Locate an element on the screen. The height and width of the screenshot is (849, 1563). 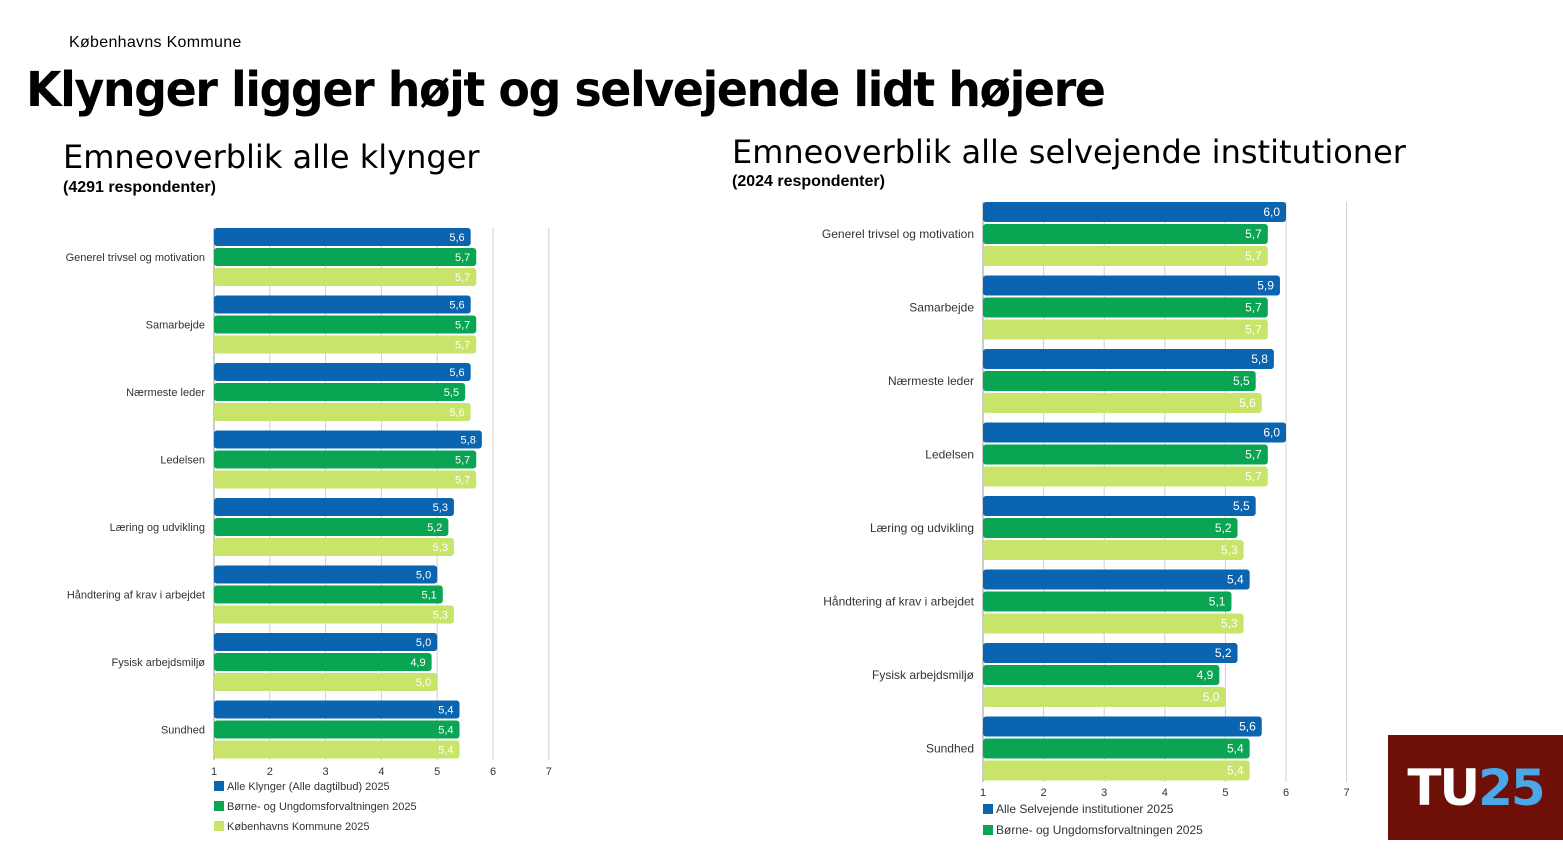
data-label: 4,9 is located at coordinates (417, 663).